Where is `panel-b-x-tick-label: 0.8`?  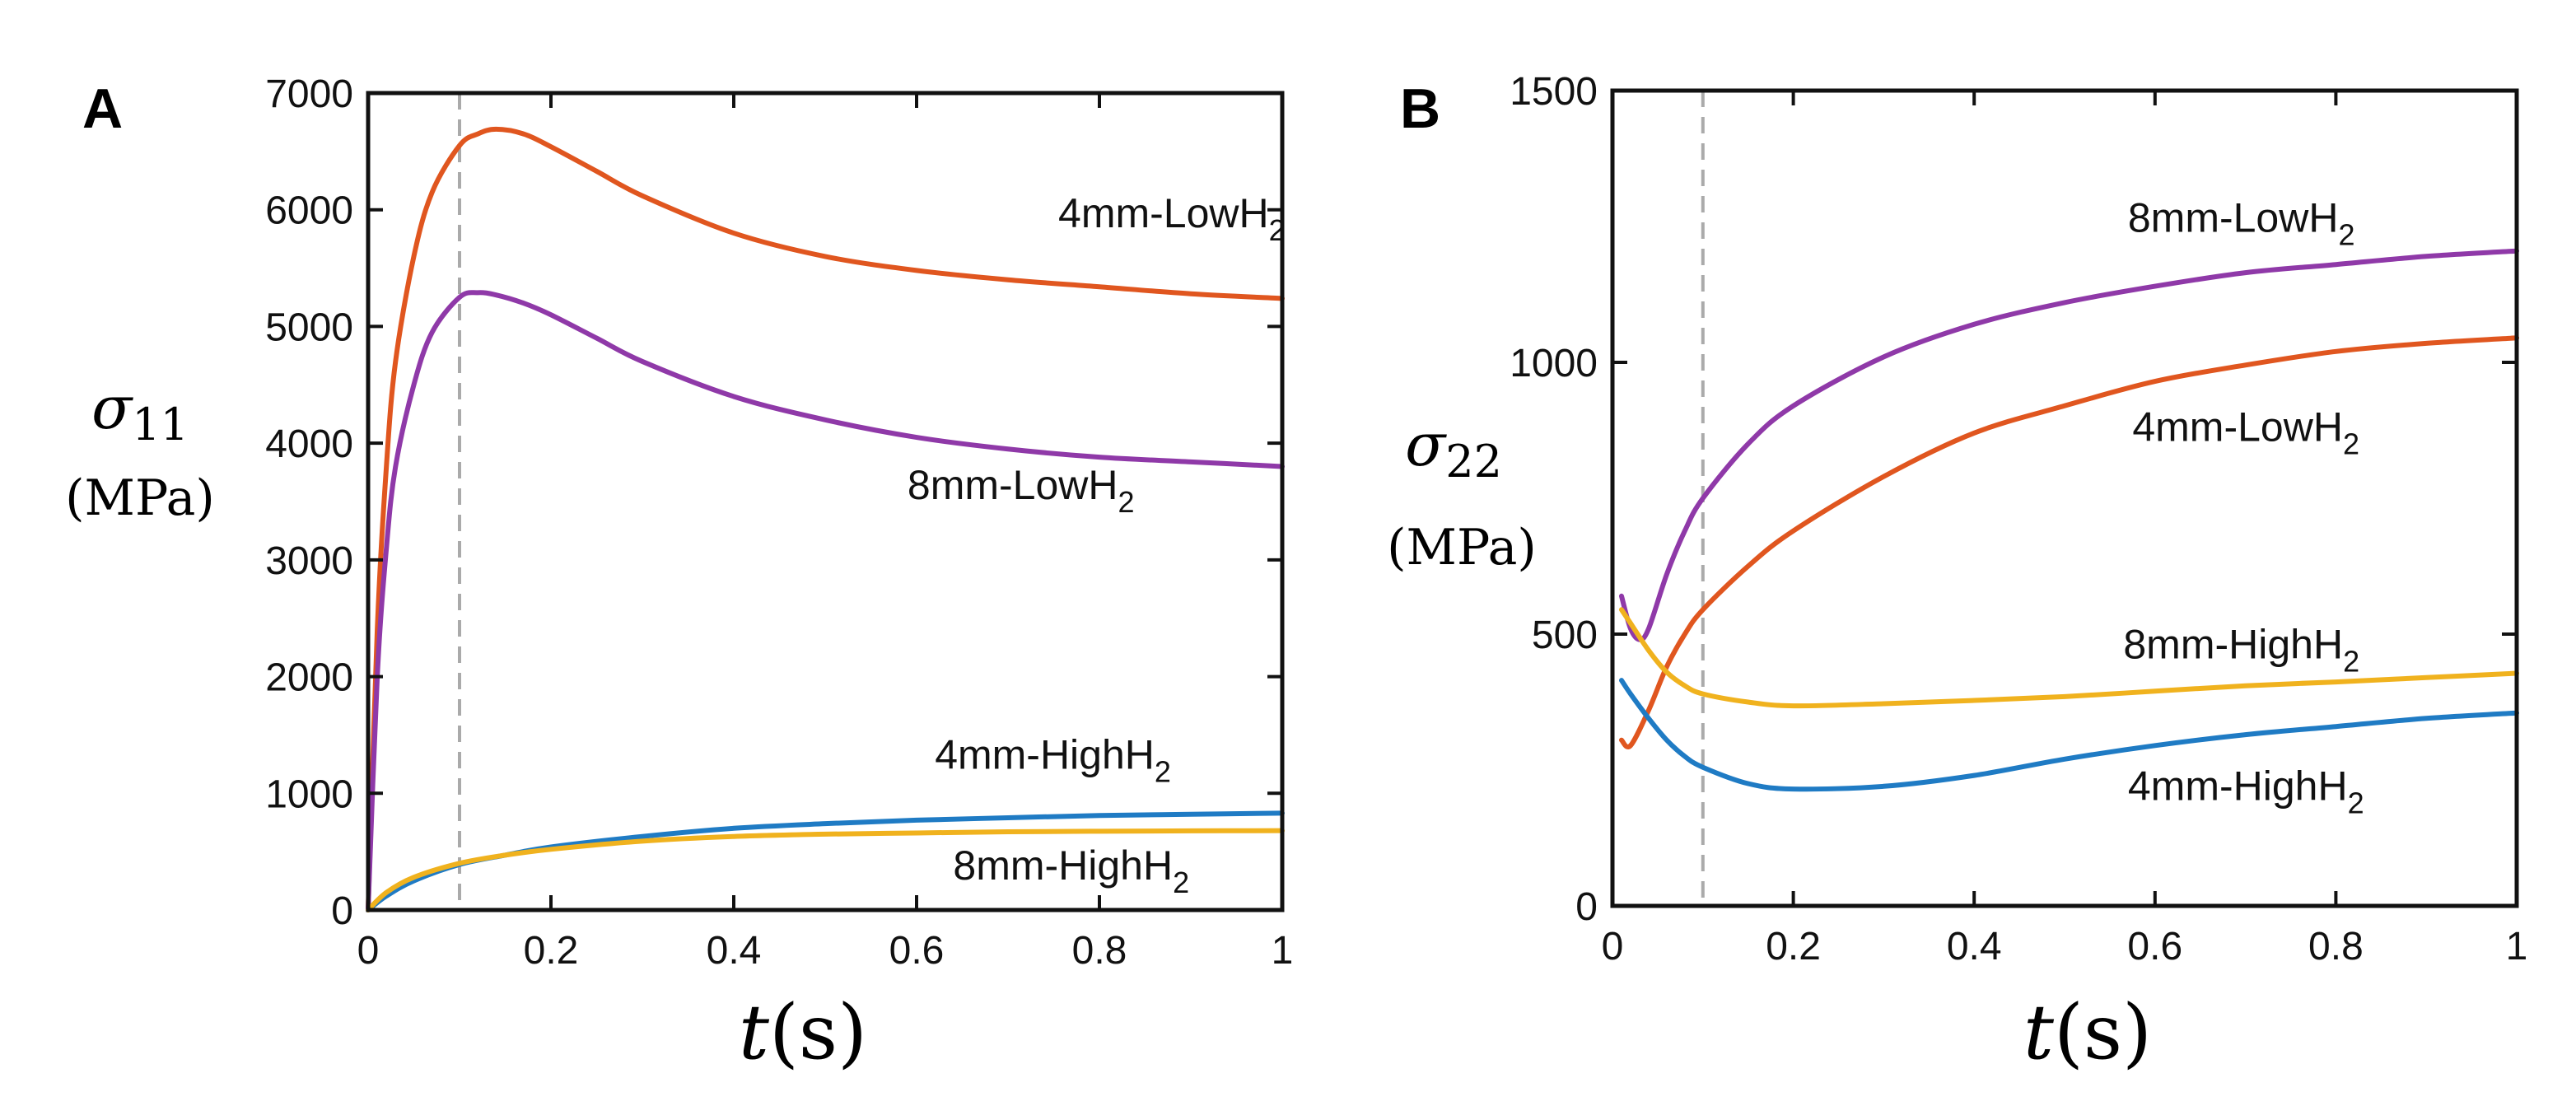
panel-b-x-tick-label: 0.8 is located at coordinates (2336, 946).